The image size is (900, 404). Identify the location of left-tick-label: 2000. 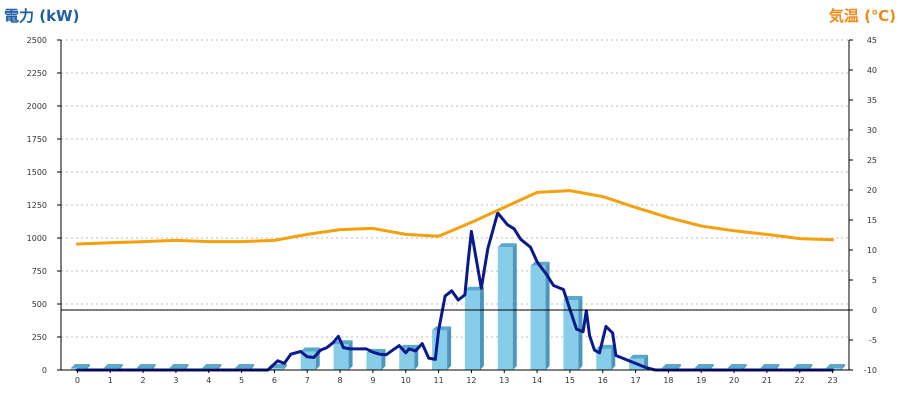
(37, 106).